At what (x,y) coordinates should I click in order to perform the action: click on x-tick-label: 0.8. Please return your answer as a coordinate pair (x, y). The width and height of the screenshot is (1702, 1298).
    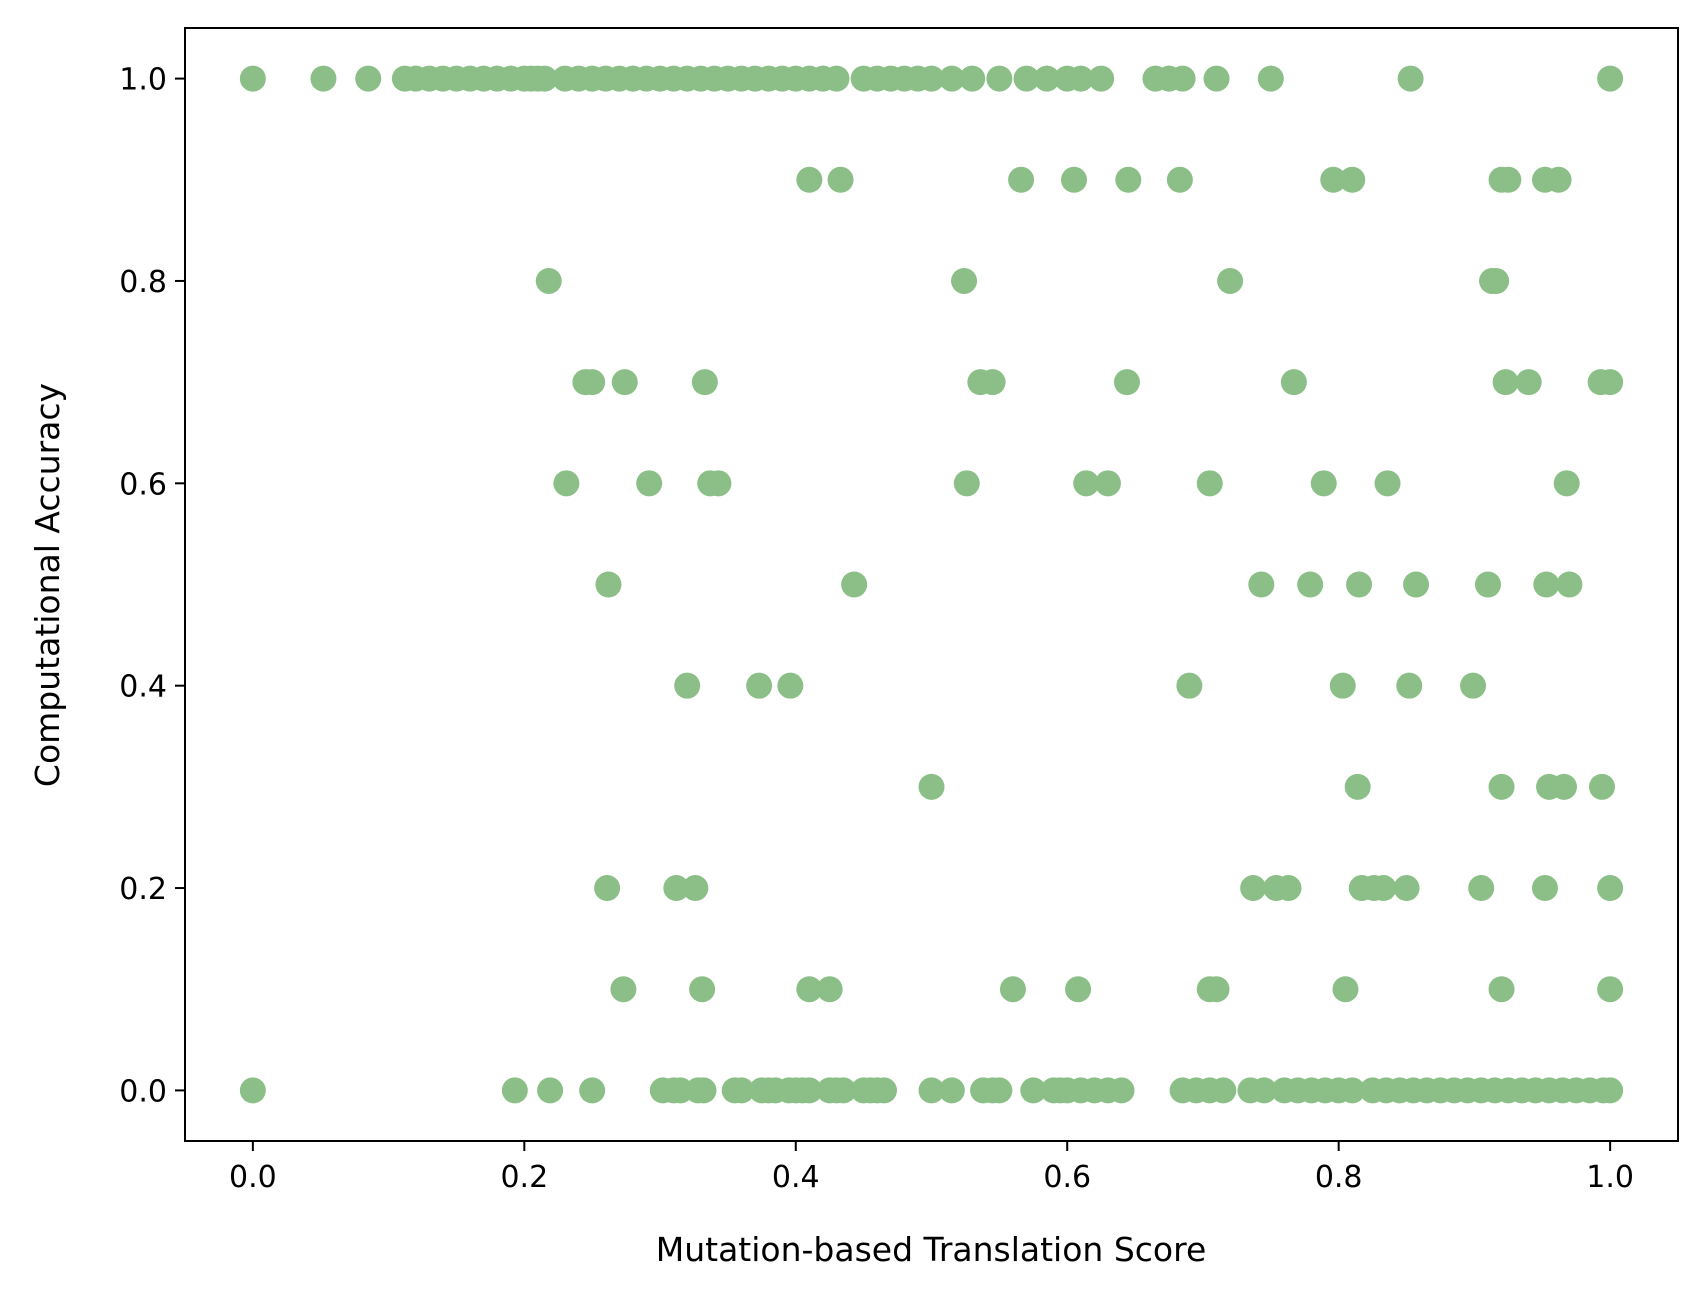
    Looking at the image, I should click on (1339, 1177).